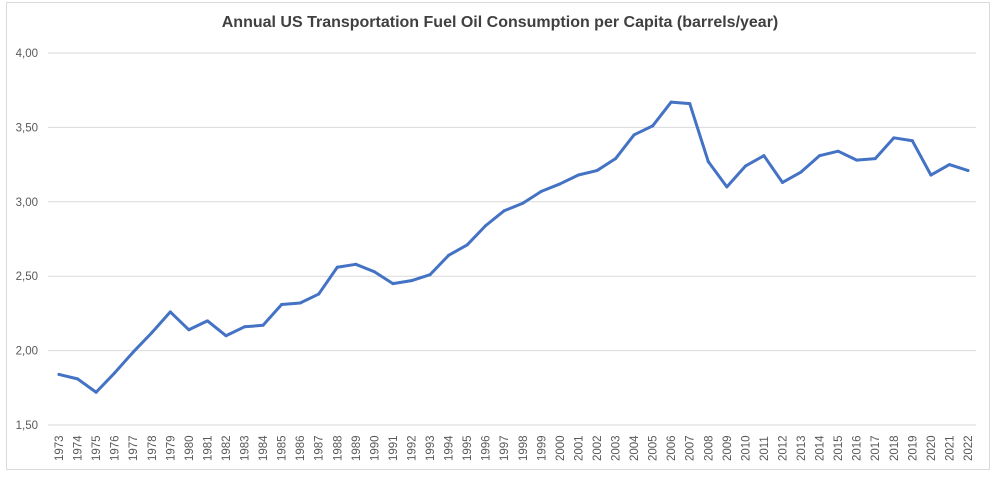 The width and height of the screenshot is (1000, 478). I want to click on x-tick-label: 1975, so click(97, 448).